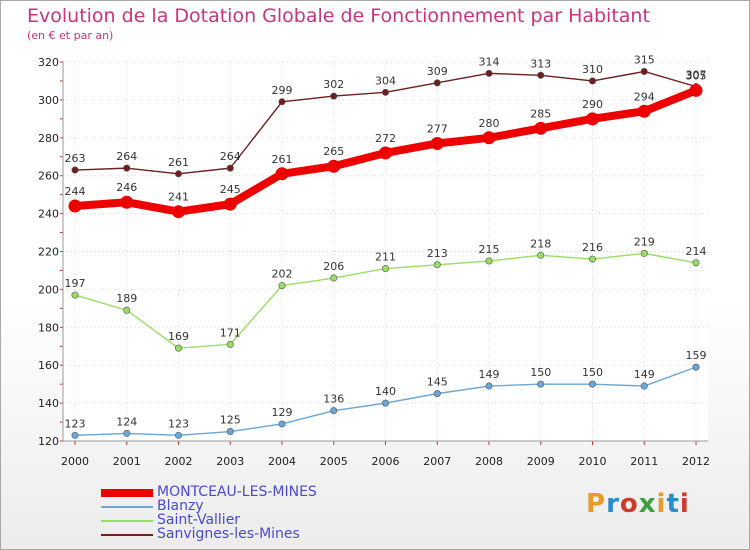 This screenshot has width=750, height=550. What do you see at coordinates (385, 257) in the screenshot?
I see `data-label: 211` at bounding box center [385, 257].